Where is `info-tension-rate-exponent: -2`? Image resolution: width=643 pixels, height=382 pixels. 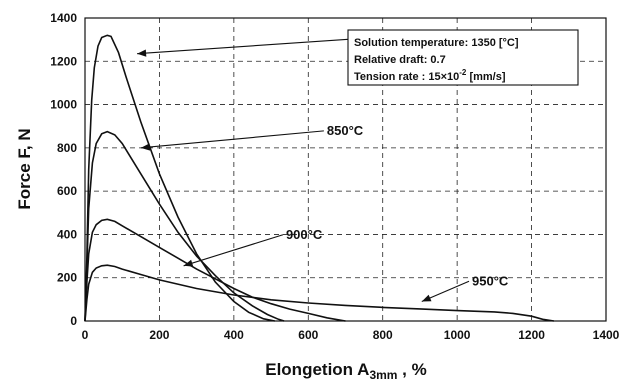 info-tension-rate-exponent: -2 is located at coordinates (463, 72).